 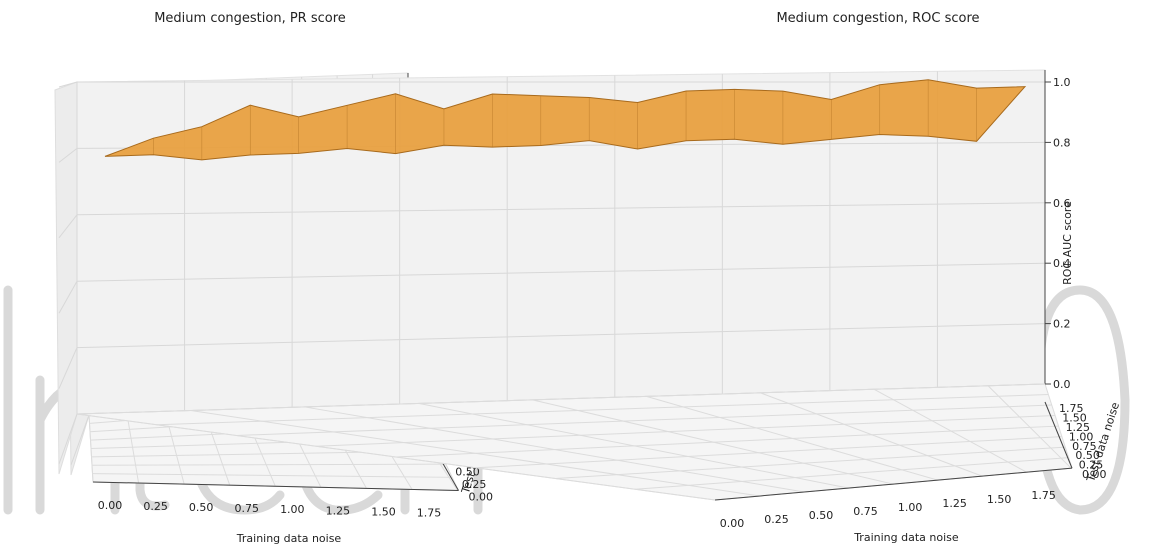 What do you see at coordinates (1062, 263) in the screenshot?
I see `z-tick-label: 0.4` at bounding box center [1062, 263].